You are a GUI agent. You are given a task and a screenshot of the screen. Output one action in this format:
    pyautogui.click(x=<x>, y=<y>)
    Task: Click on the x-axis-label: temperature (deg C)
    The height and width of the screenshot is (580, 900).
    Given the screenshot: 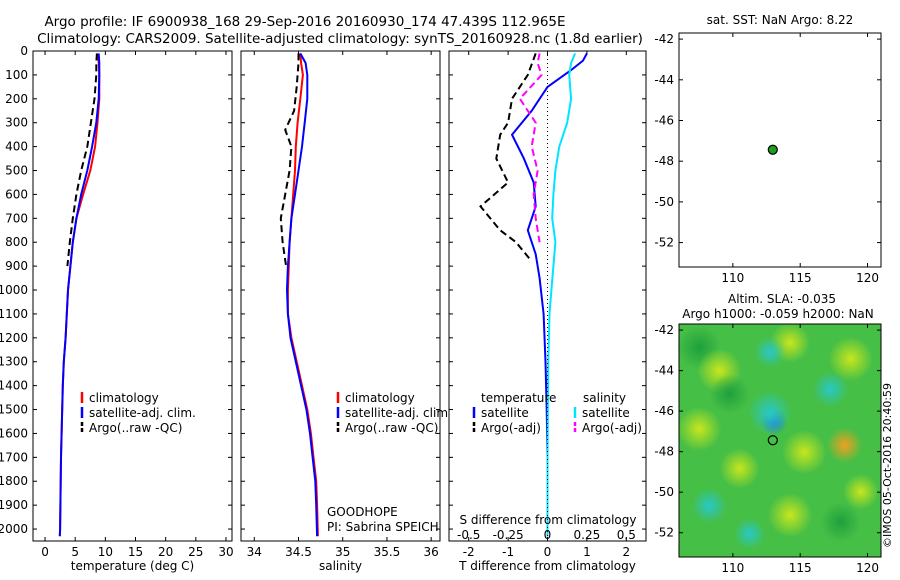 What is the action you would take?
    pyautogui.click(x=132, y=566)
    